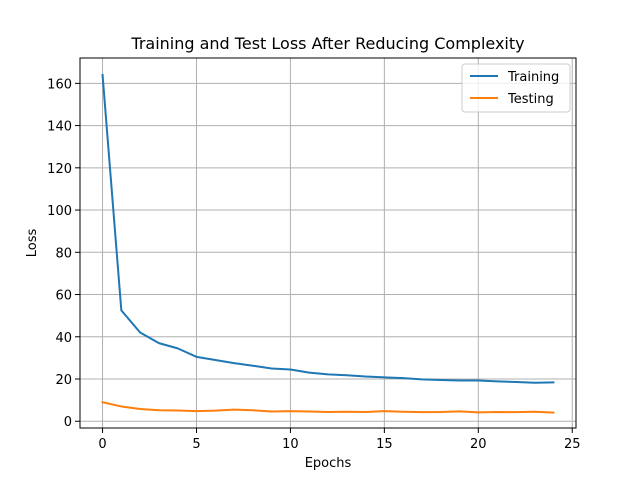 Image resolution: width=640 pixels, height=480 pixels. I want to click on legend-label-testing: Testing, so click(530, 99).